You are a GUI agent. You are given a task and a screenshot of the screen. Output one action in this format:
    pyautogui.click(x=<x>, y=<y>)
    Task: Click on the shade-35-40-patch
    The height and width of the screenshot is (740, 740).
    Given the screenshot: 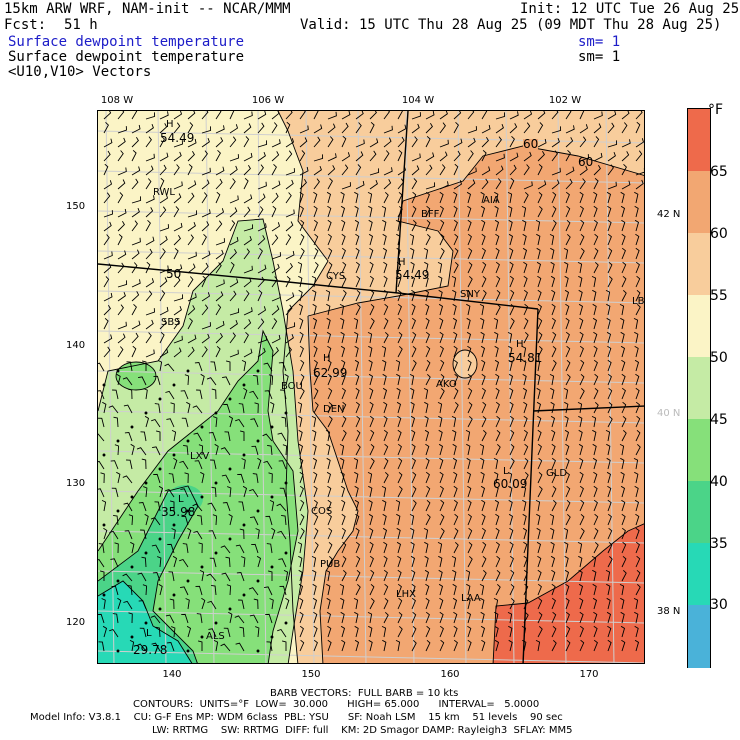 What is the action you would take?
    pyautogui.click(x=185, y=499)
    